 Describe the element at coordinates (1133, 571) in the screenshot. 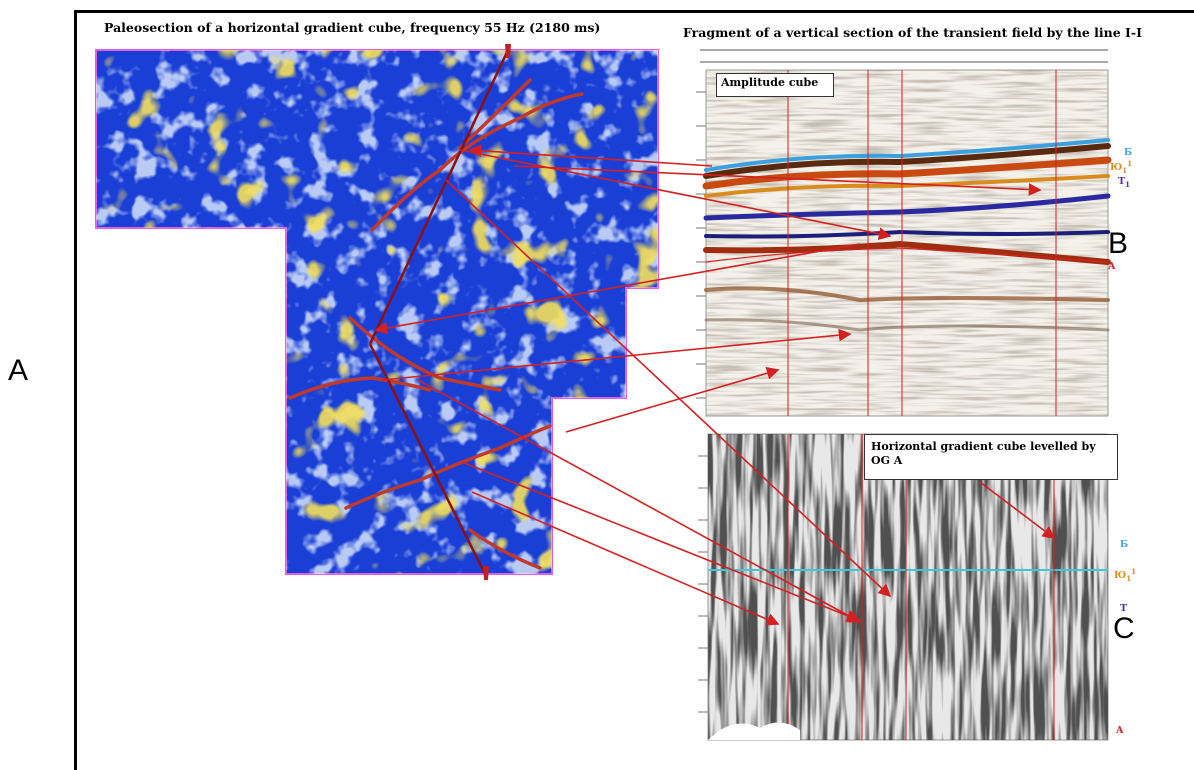

I see `horizon-label-yu-bottom-sup: 1` at that location.